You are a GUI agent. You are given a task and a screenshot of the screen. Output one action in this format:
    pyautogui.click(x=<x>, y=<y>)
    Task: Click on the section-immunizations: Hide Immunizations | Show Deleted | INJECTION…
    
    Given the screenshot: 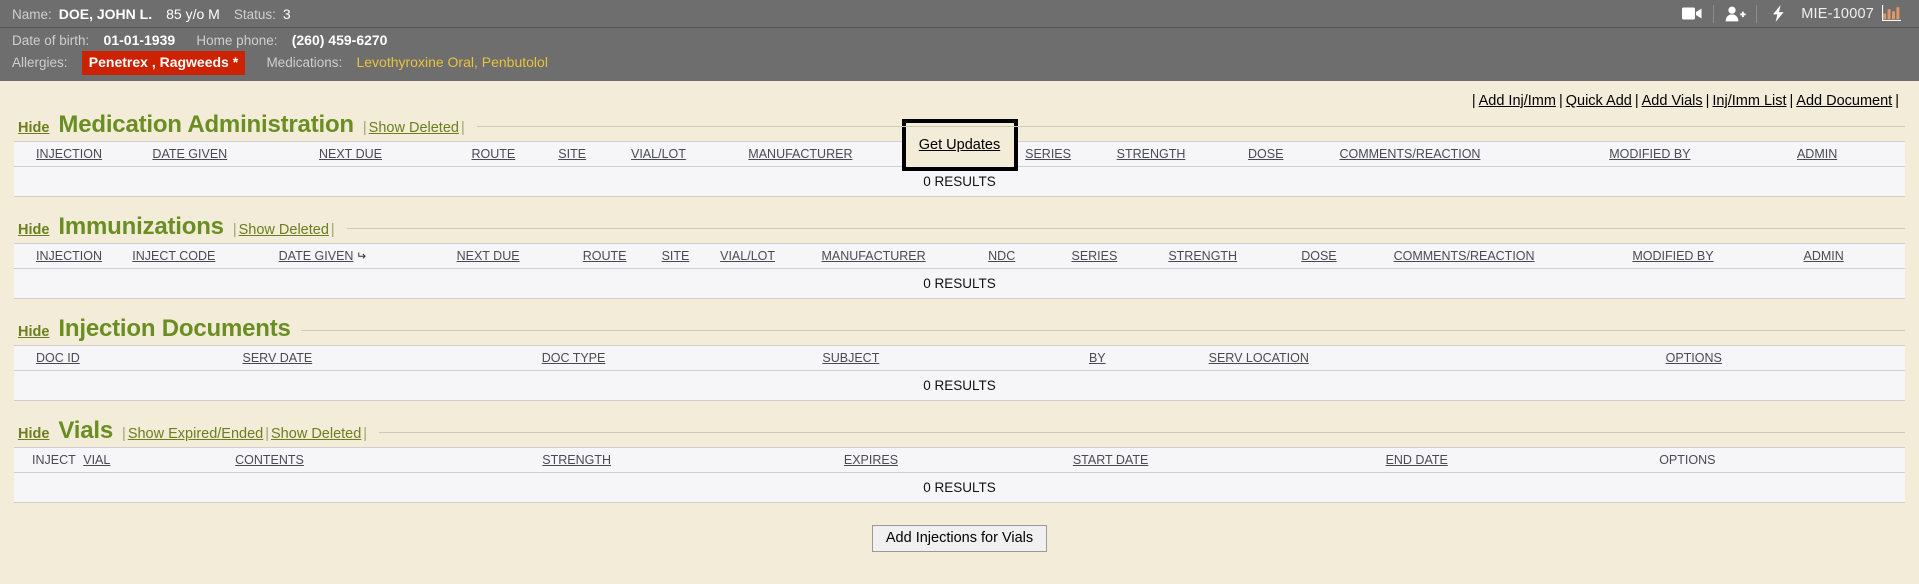 What is the action you would take?
    pyautogui.click(x=959, y=256)
    